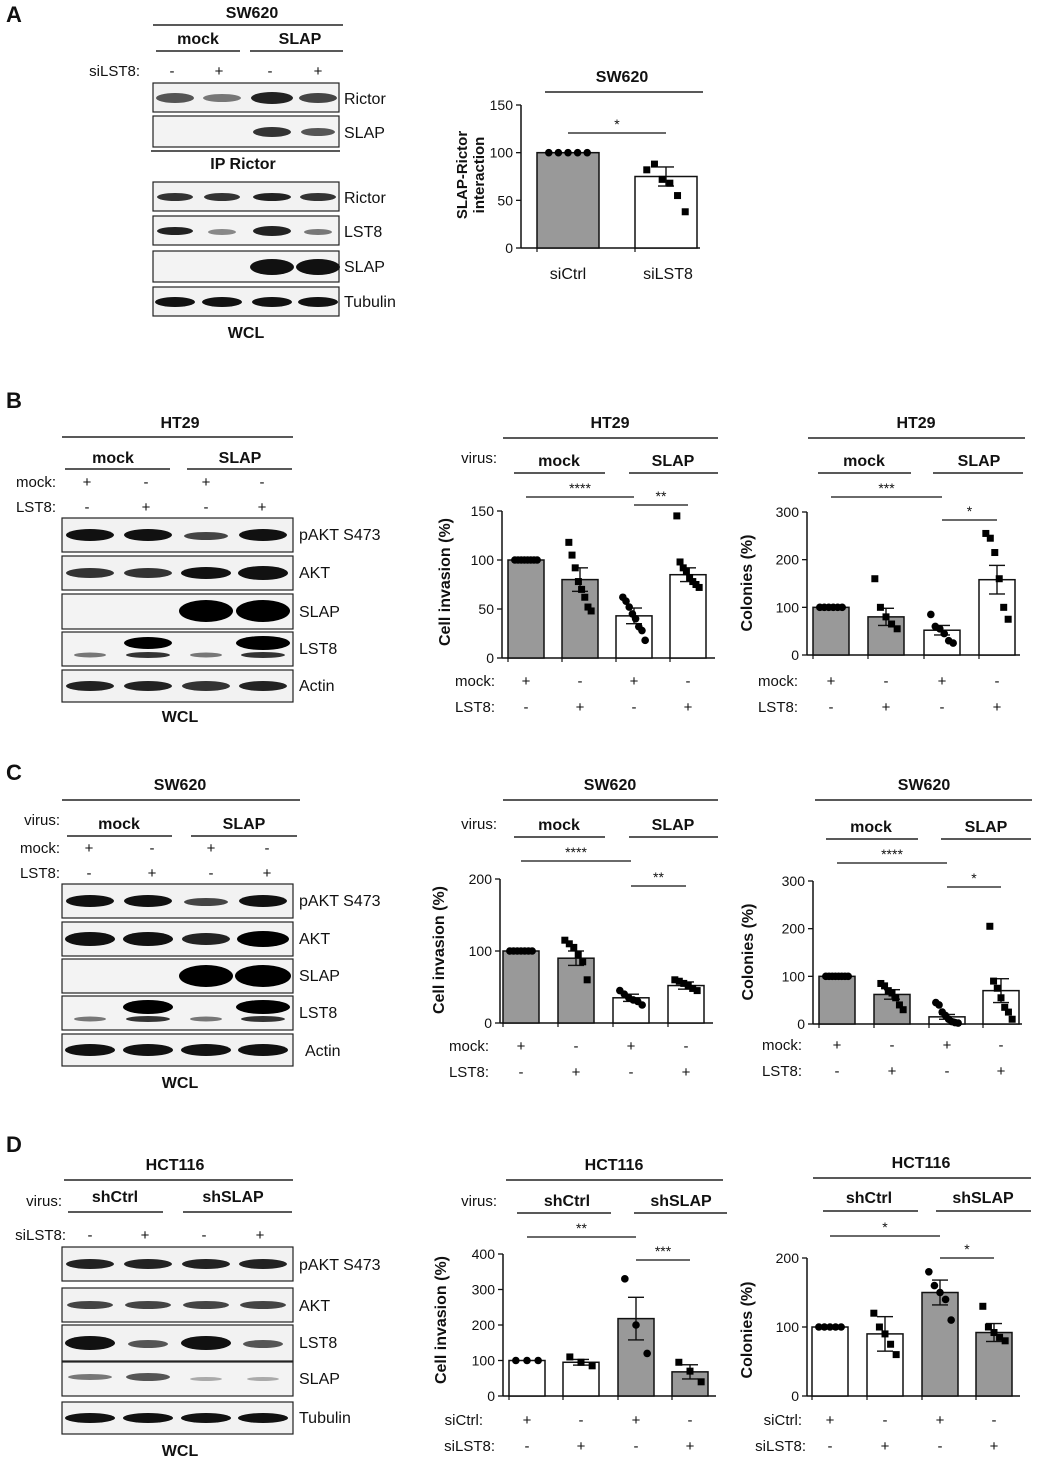 The image size is (1039, 1462). I want to click on chart-d-col-group: shSLAP, so click(983, 1198).